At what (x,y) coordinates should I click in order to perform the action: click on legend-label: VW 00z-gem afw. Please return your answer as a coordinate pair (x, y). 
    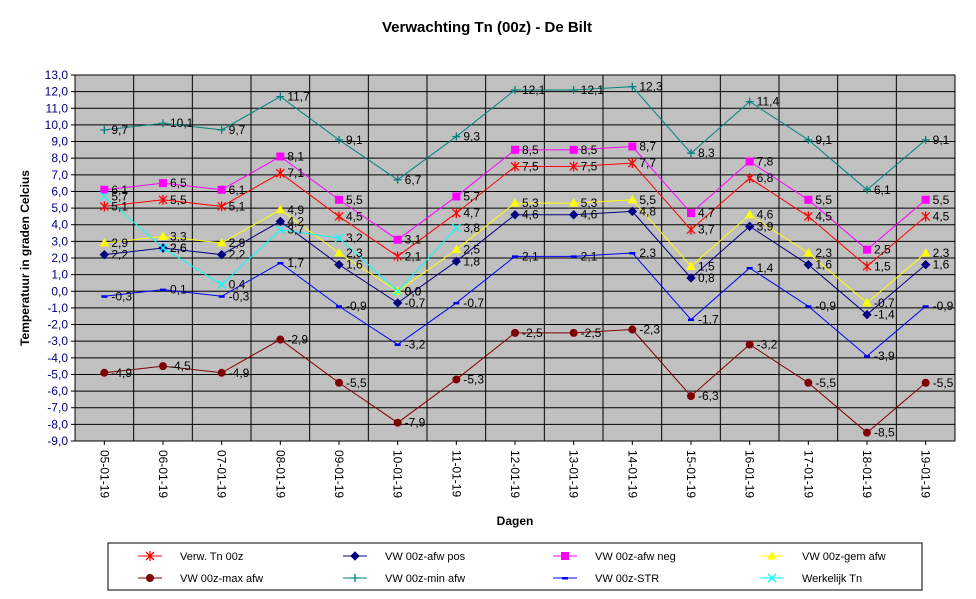
    Looking at the image, I should click on (844, 557).